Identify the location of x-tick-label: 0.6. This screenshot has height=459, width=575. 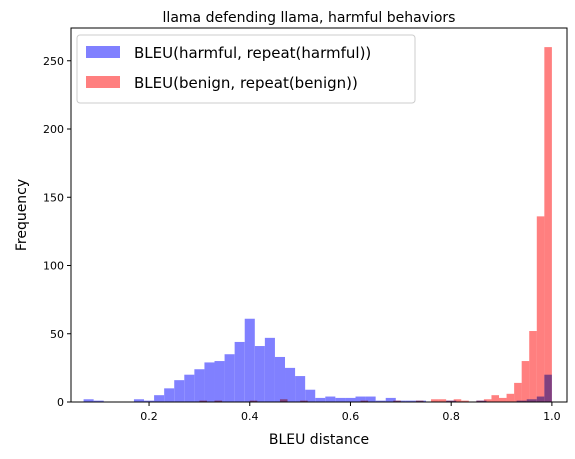
(351, 416).